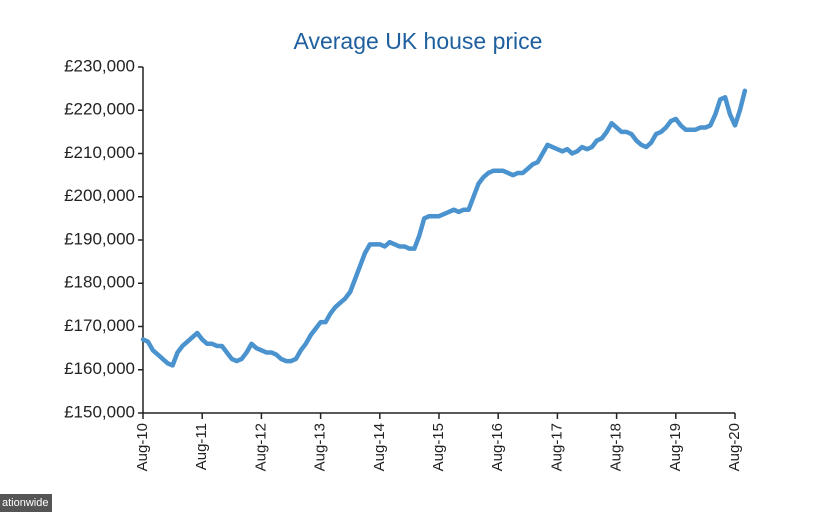  What do you see at coordinates (99, 152) in the screenshot?
I see `y-tick-label: £210,000` at bounding box center [99, 152].